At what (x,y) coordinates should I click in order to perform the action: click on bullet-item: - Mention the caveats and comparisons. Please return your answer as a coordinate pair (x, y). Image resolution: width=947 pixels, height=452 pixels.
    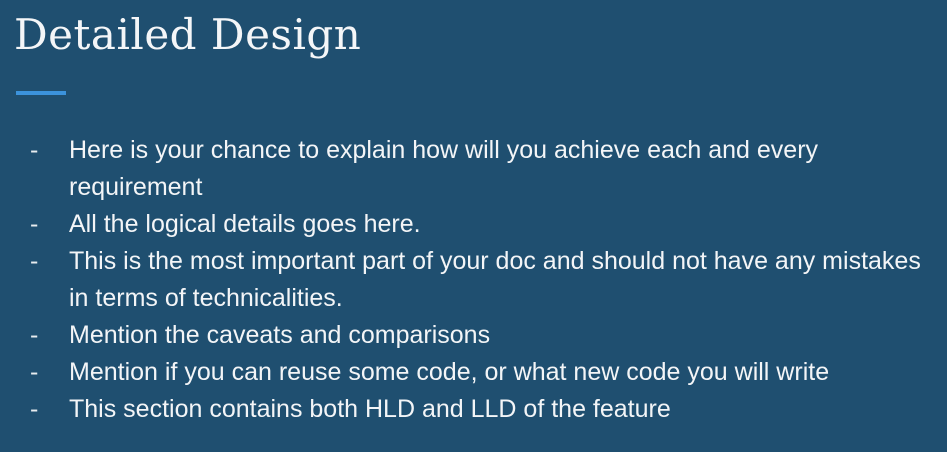
    Looking at the image, I should click on (480, 335).